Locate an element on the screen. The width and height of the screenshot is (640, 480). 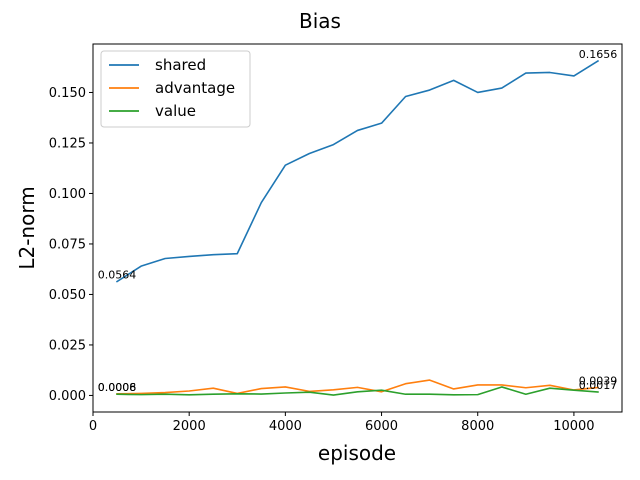
legend-label-value: value is located at coordinates (175, 111).